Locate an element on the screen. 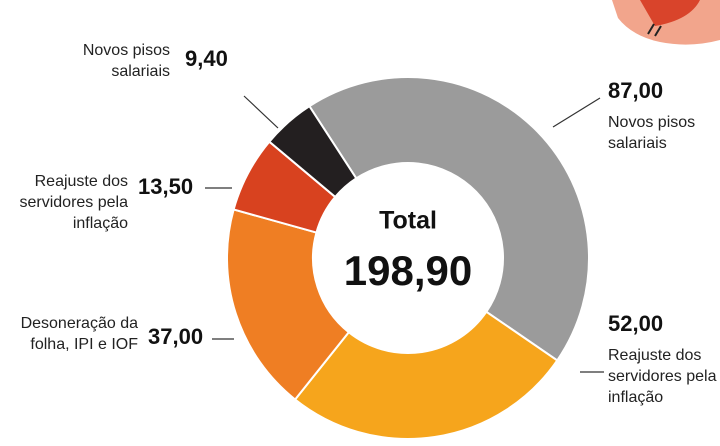 The image size is (720, 446). value-label: 9,40 is located at coordinates (206, 58).